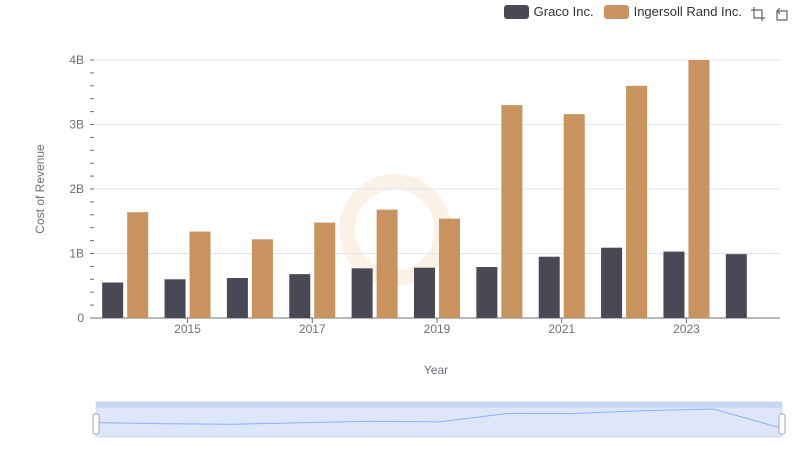  I want to click on x-tick-label: 2021, so click(561, 329).